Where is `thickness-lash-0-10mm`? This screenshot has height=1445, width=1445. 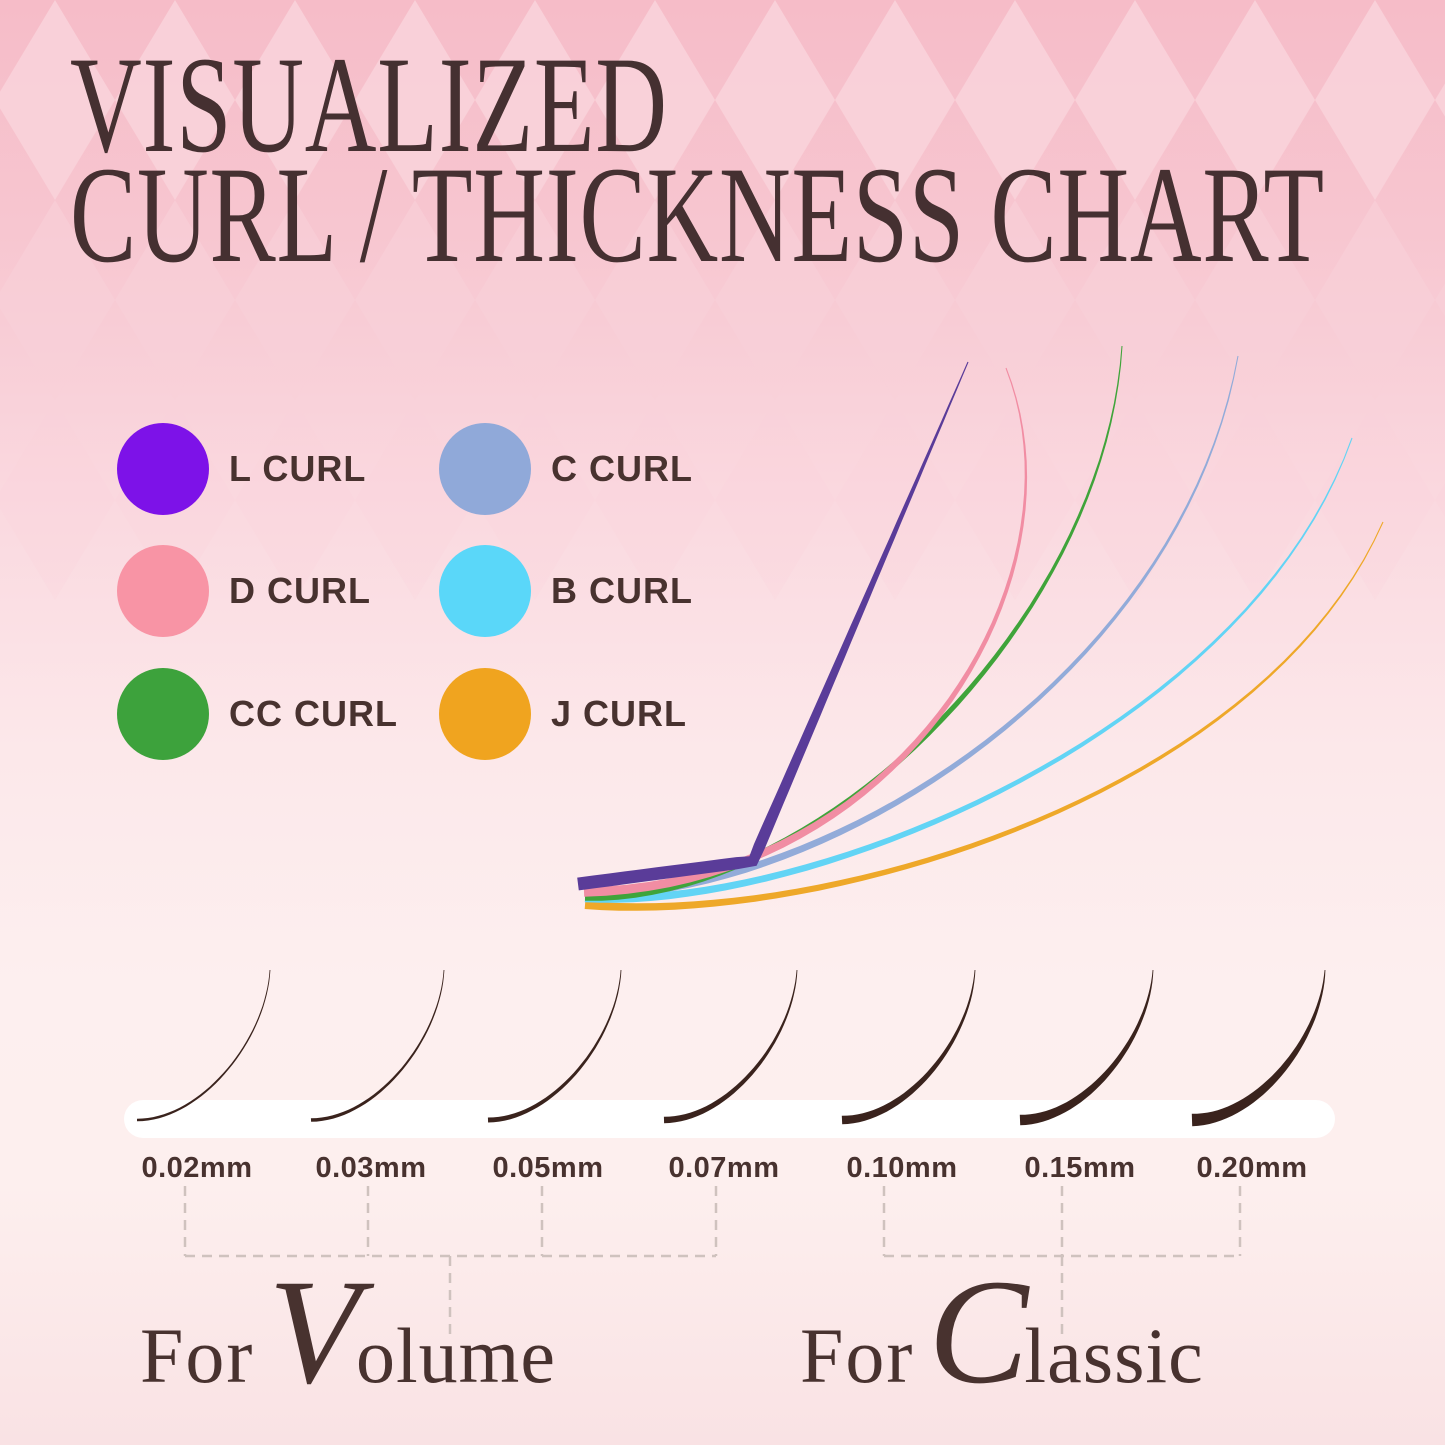
thickness-lash-0-10mm is located at coordinates (908, 1047).